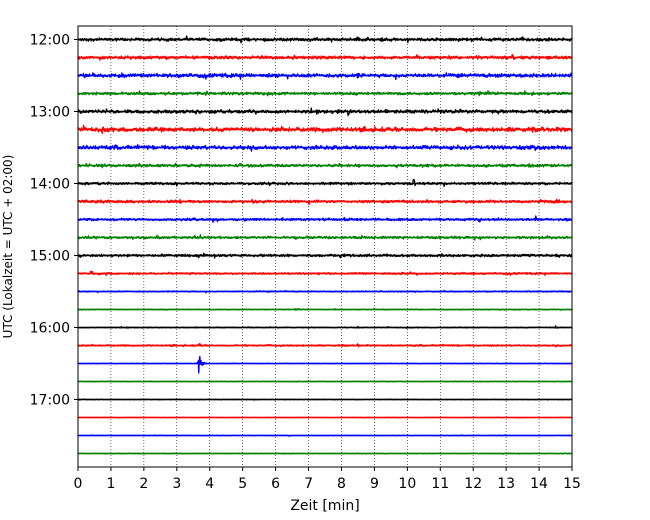 The height and width of the screenshot is (520, 650). Describe the element at coordinates (324, 506) in the screenshot. I see `x-axis-label: Zeit [min]` at that location.